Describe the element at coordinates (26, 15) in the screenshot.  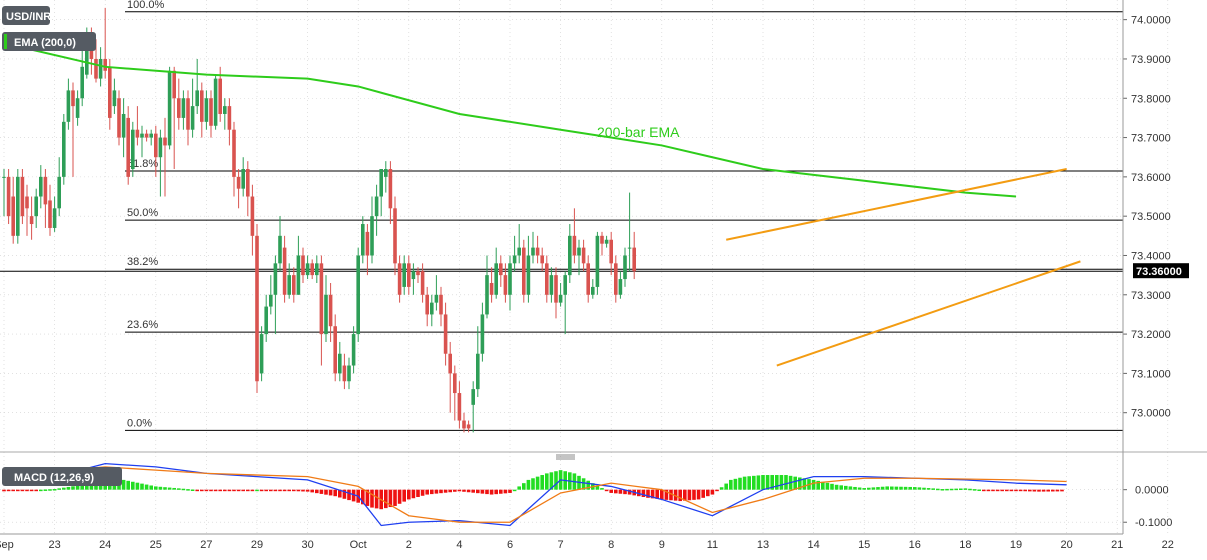
I see `instrument-badge: USD/INR` at that location.